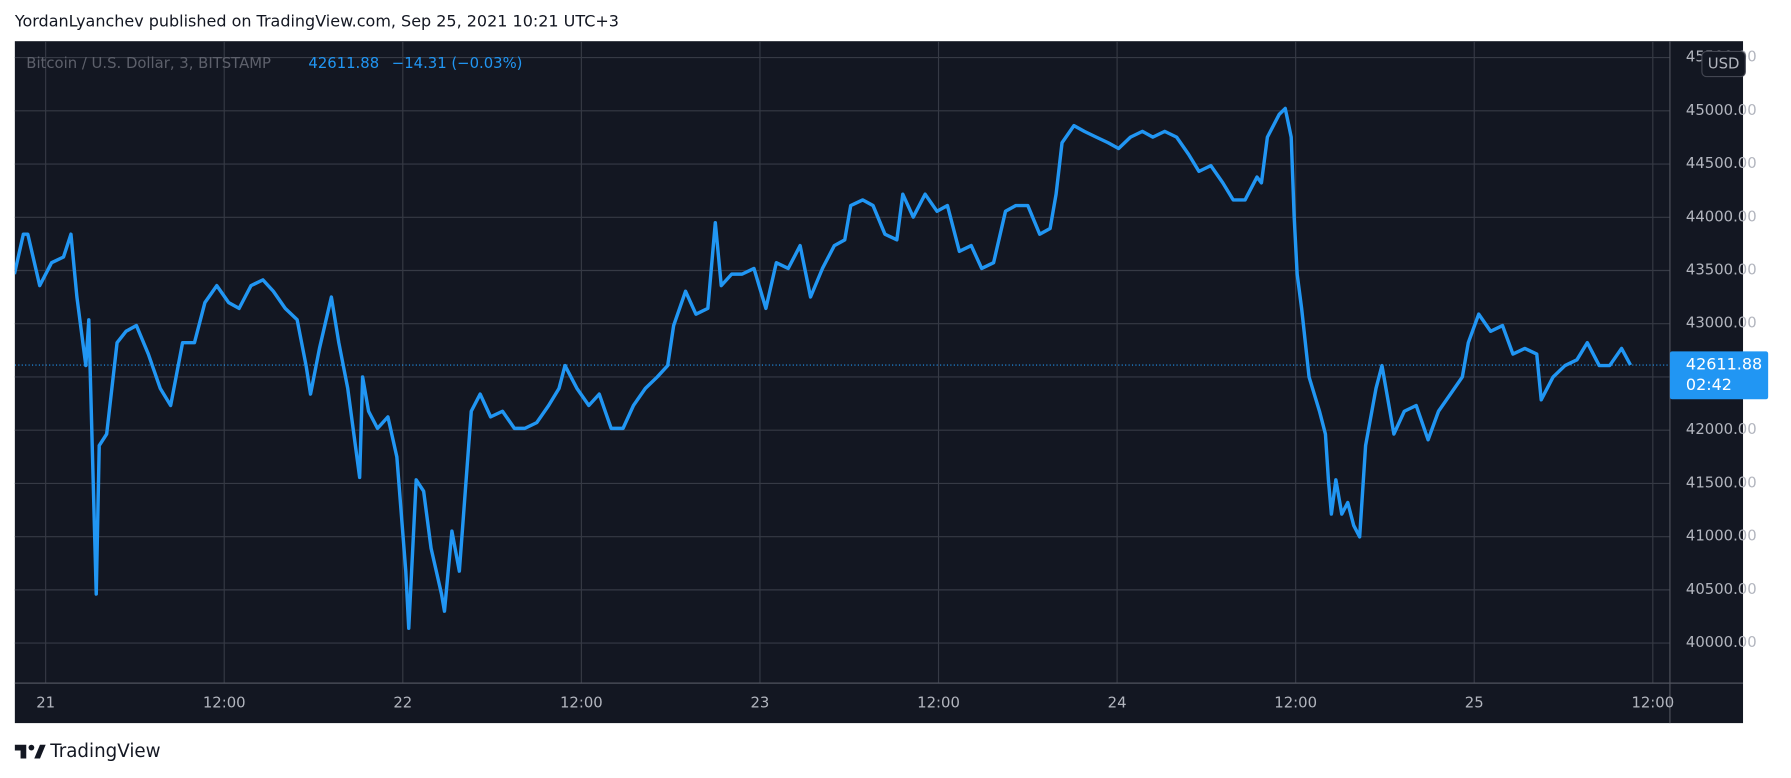  What do you see at coordinates (1721, 323) in the screenshot?
I see `y-tick-label: 43000.00` at bounding box center [1721, 323].